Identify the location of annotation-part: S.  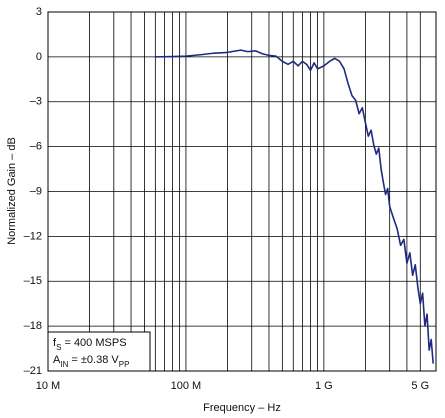
(58, 347).